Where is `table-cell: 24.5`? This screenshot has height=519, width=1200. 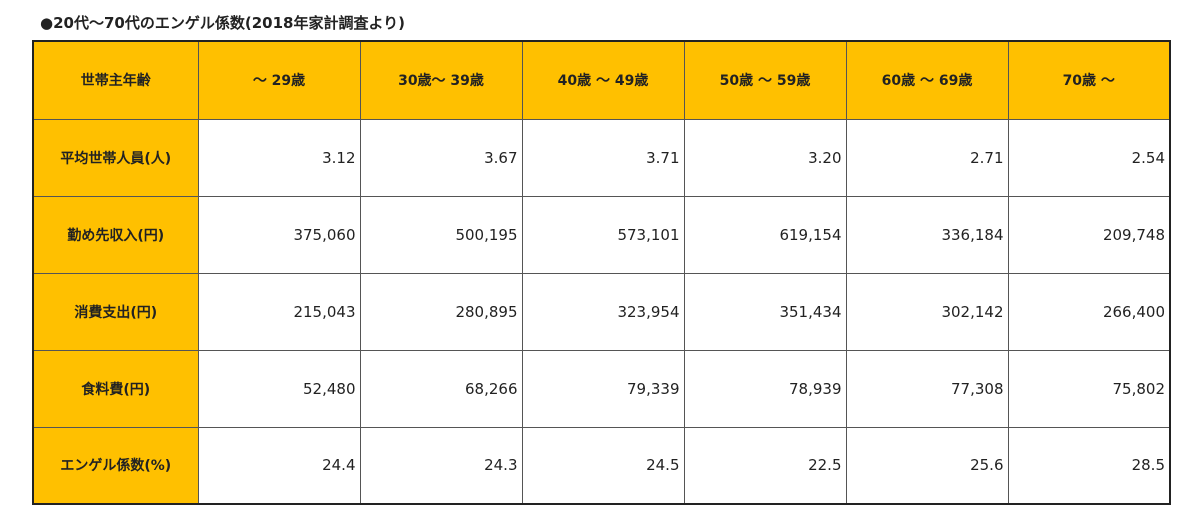
table-cell: 24.5 is located at coordinates (603, 465).